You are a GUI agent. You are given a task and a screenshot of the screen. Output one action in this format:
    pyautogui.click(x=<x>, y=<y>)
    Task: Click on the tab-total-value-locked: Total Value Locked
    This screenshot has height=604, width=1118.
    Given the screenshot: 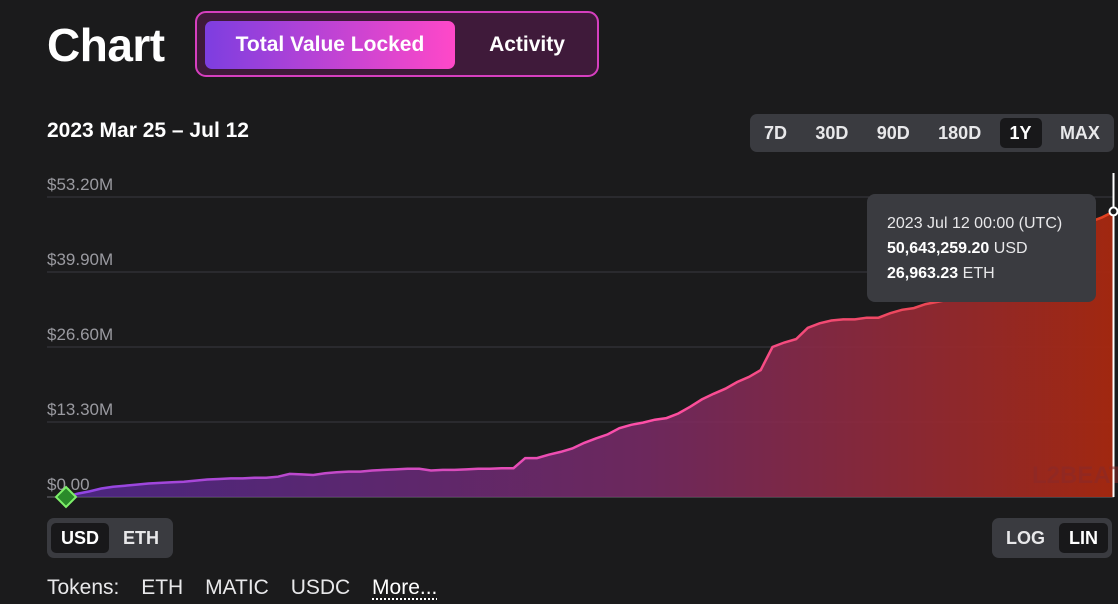 What is the action you would take?
    pyautogui.click(x=330, y=45)
    